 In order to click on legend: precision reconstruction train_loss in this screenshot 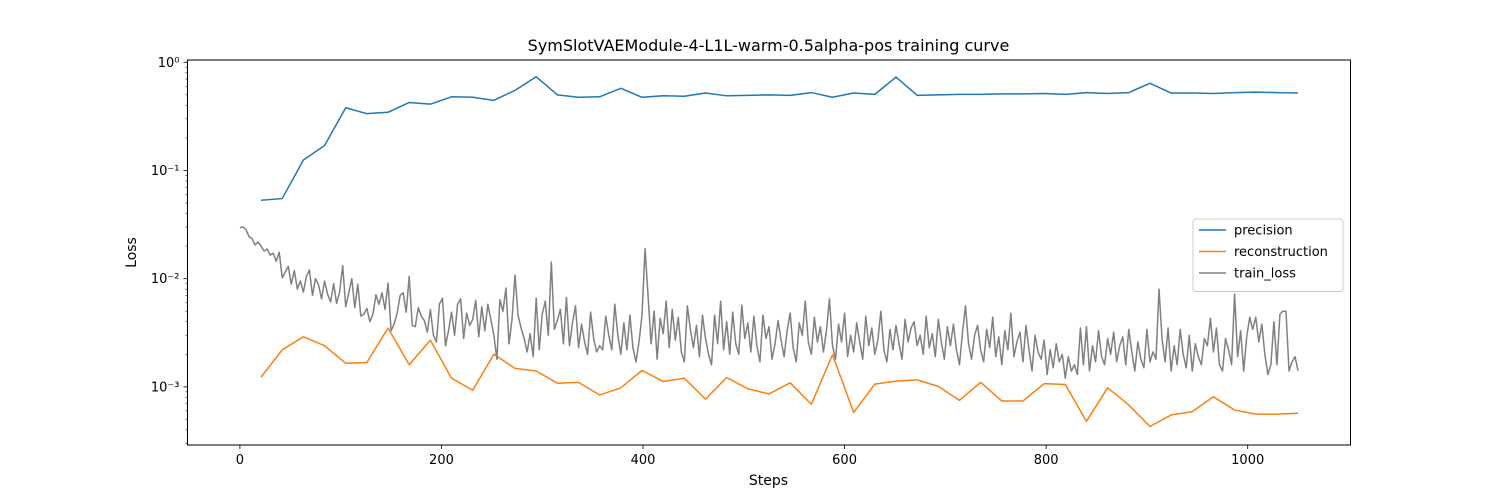, I will do `click(1268, 255)`.